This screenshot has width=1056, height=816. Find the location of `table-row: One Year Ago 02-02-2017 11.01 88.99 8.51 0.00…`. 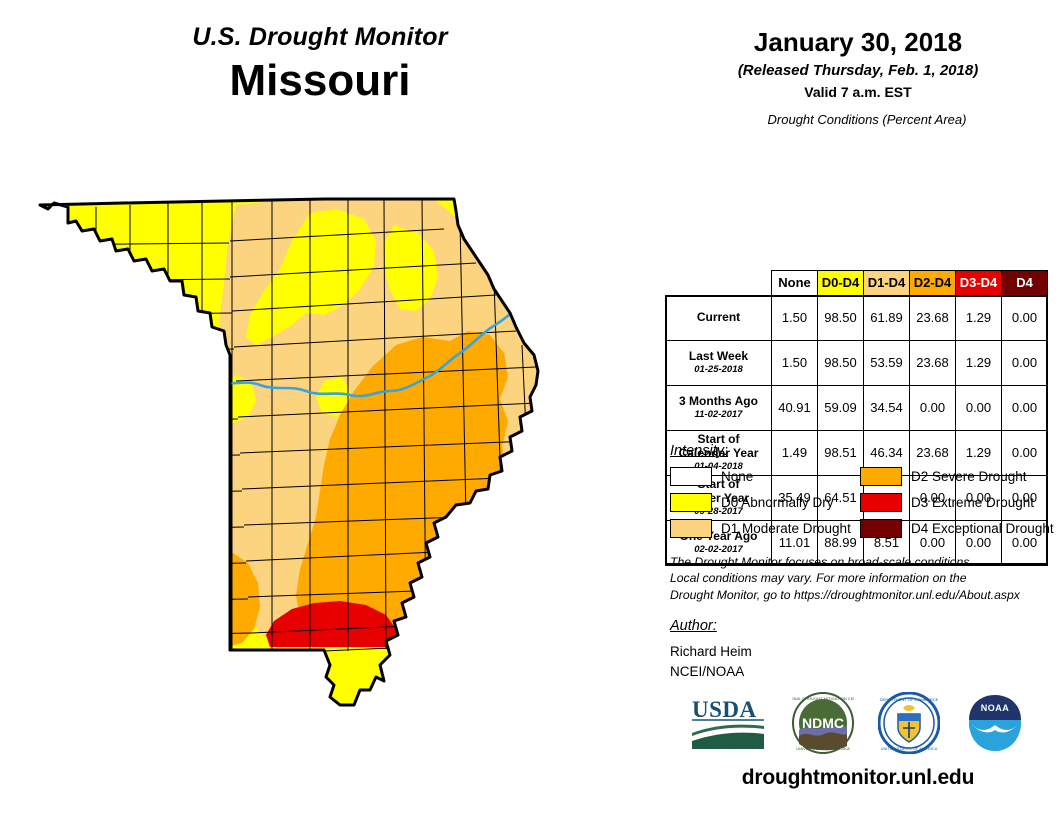

table-row: One Year Ago 02-02-2017 11.01 88.99 8.51 0.00… is located at coordinates (856, 542).